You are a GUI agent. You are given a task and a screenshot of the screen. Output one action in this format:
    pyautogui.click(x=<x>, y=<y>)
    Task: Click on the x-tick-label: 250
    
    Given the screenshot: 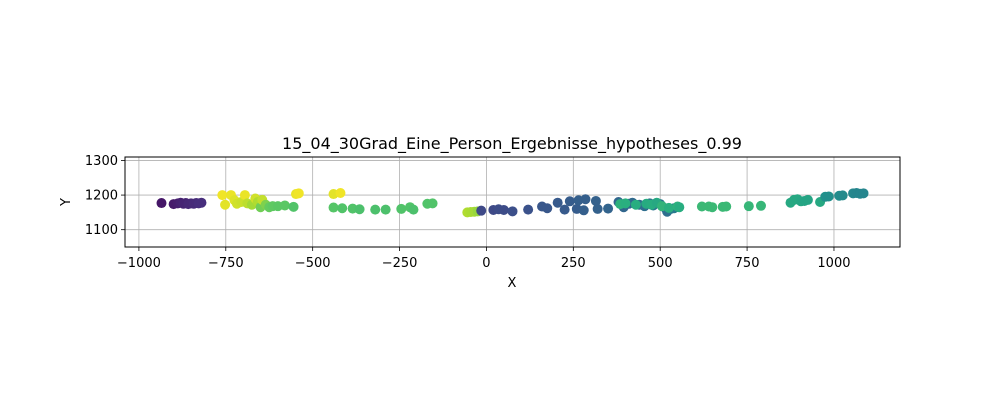 What is the action you would take?
    pyautogui.click(x=573, y=263)
    